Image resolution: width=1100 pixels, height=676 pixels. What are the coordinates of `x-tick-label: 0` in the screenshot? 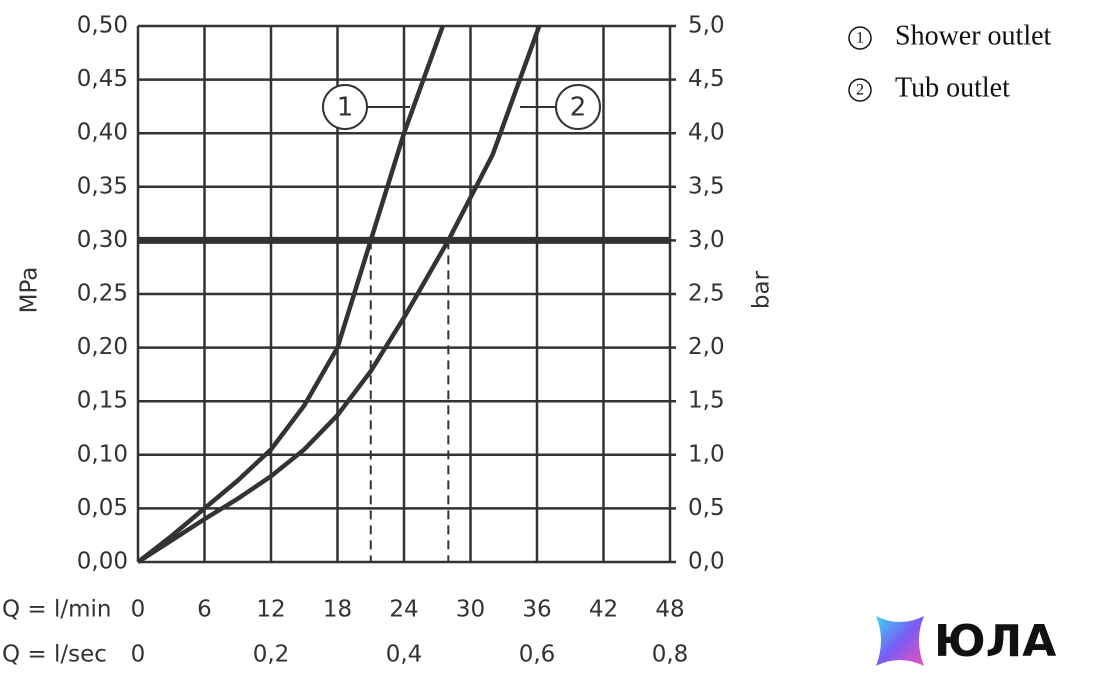 It's located at (138, 610).